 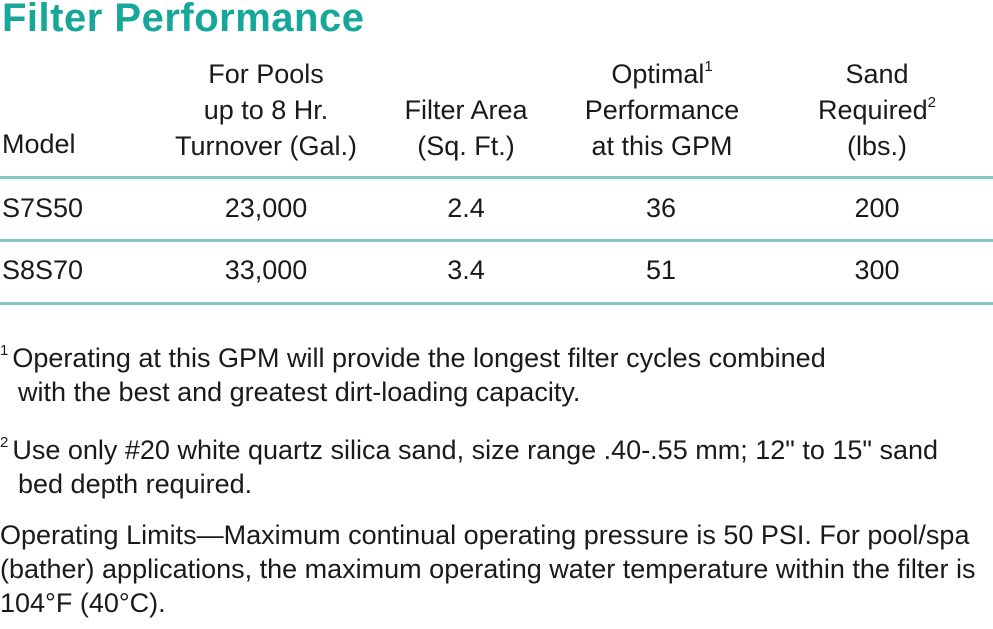 What do you see at coordinates (496, 240) in the screenshot?
I see `row-divider` at bounding box center [496, 240].